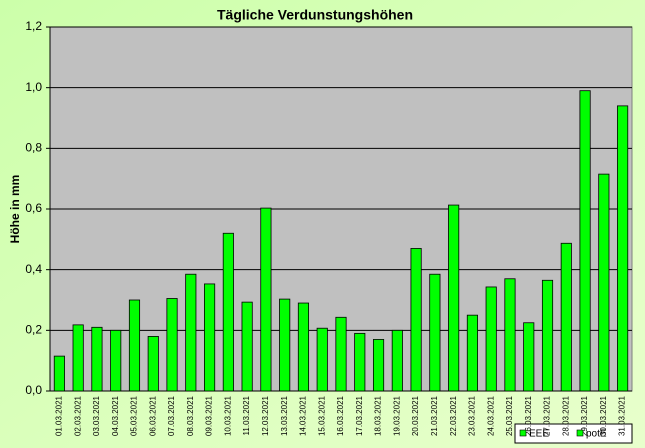  Describe the element at coordinates (15, 209) in the screenshot. I see `y-axis-title: Höhe in mm` at that location.